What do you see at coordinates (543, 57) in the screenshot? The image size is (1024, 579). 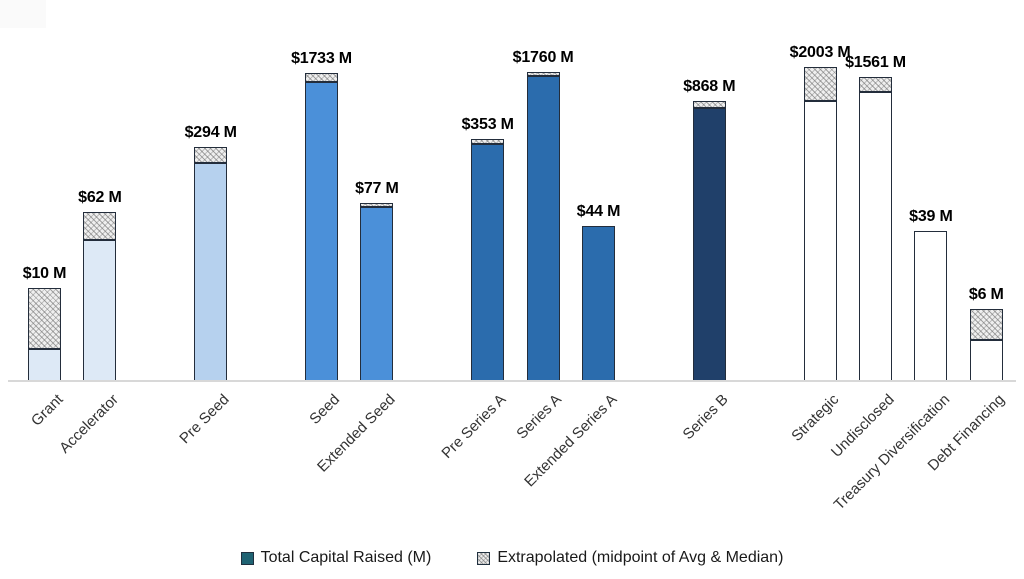 I see `bar-value-label: $1760 M` at bounding box center [543, 57].